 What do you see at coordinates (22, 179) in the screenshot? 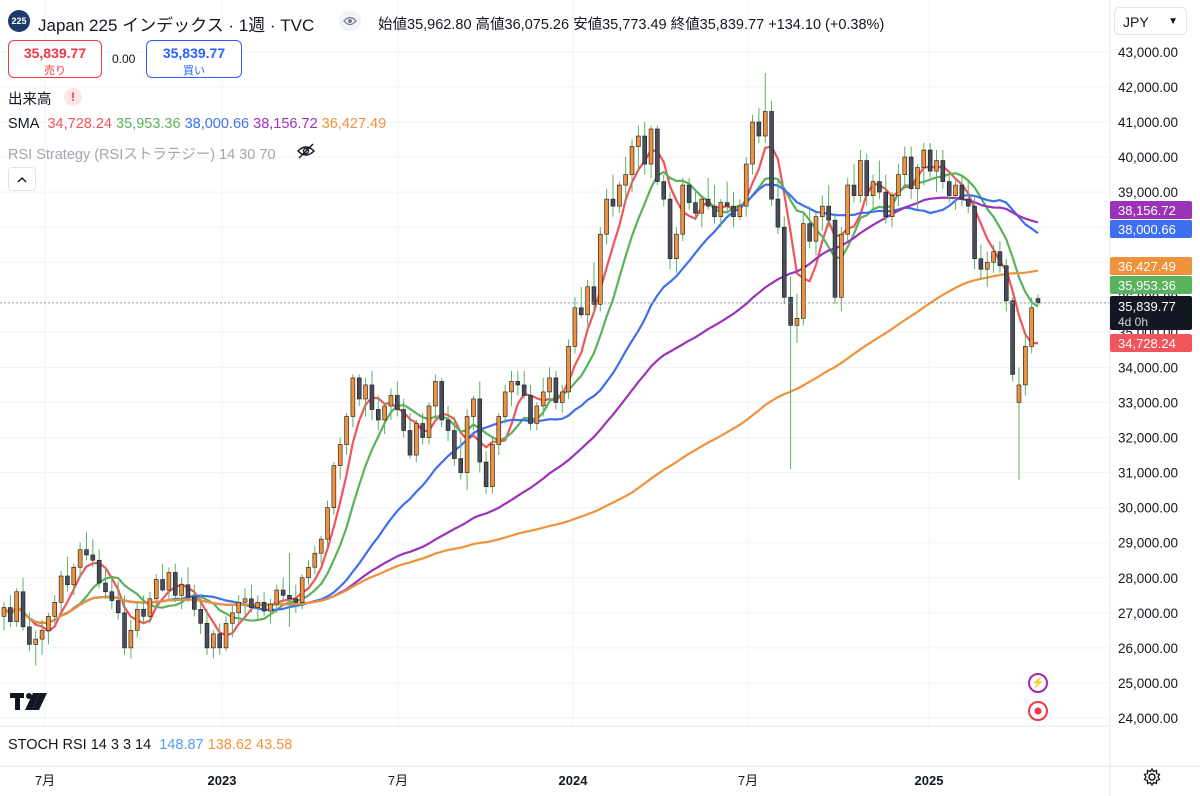
I see `chevron-up-icon` at bounding box center [22, 179].